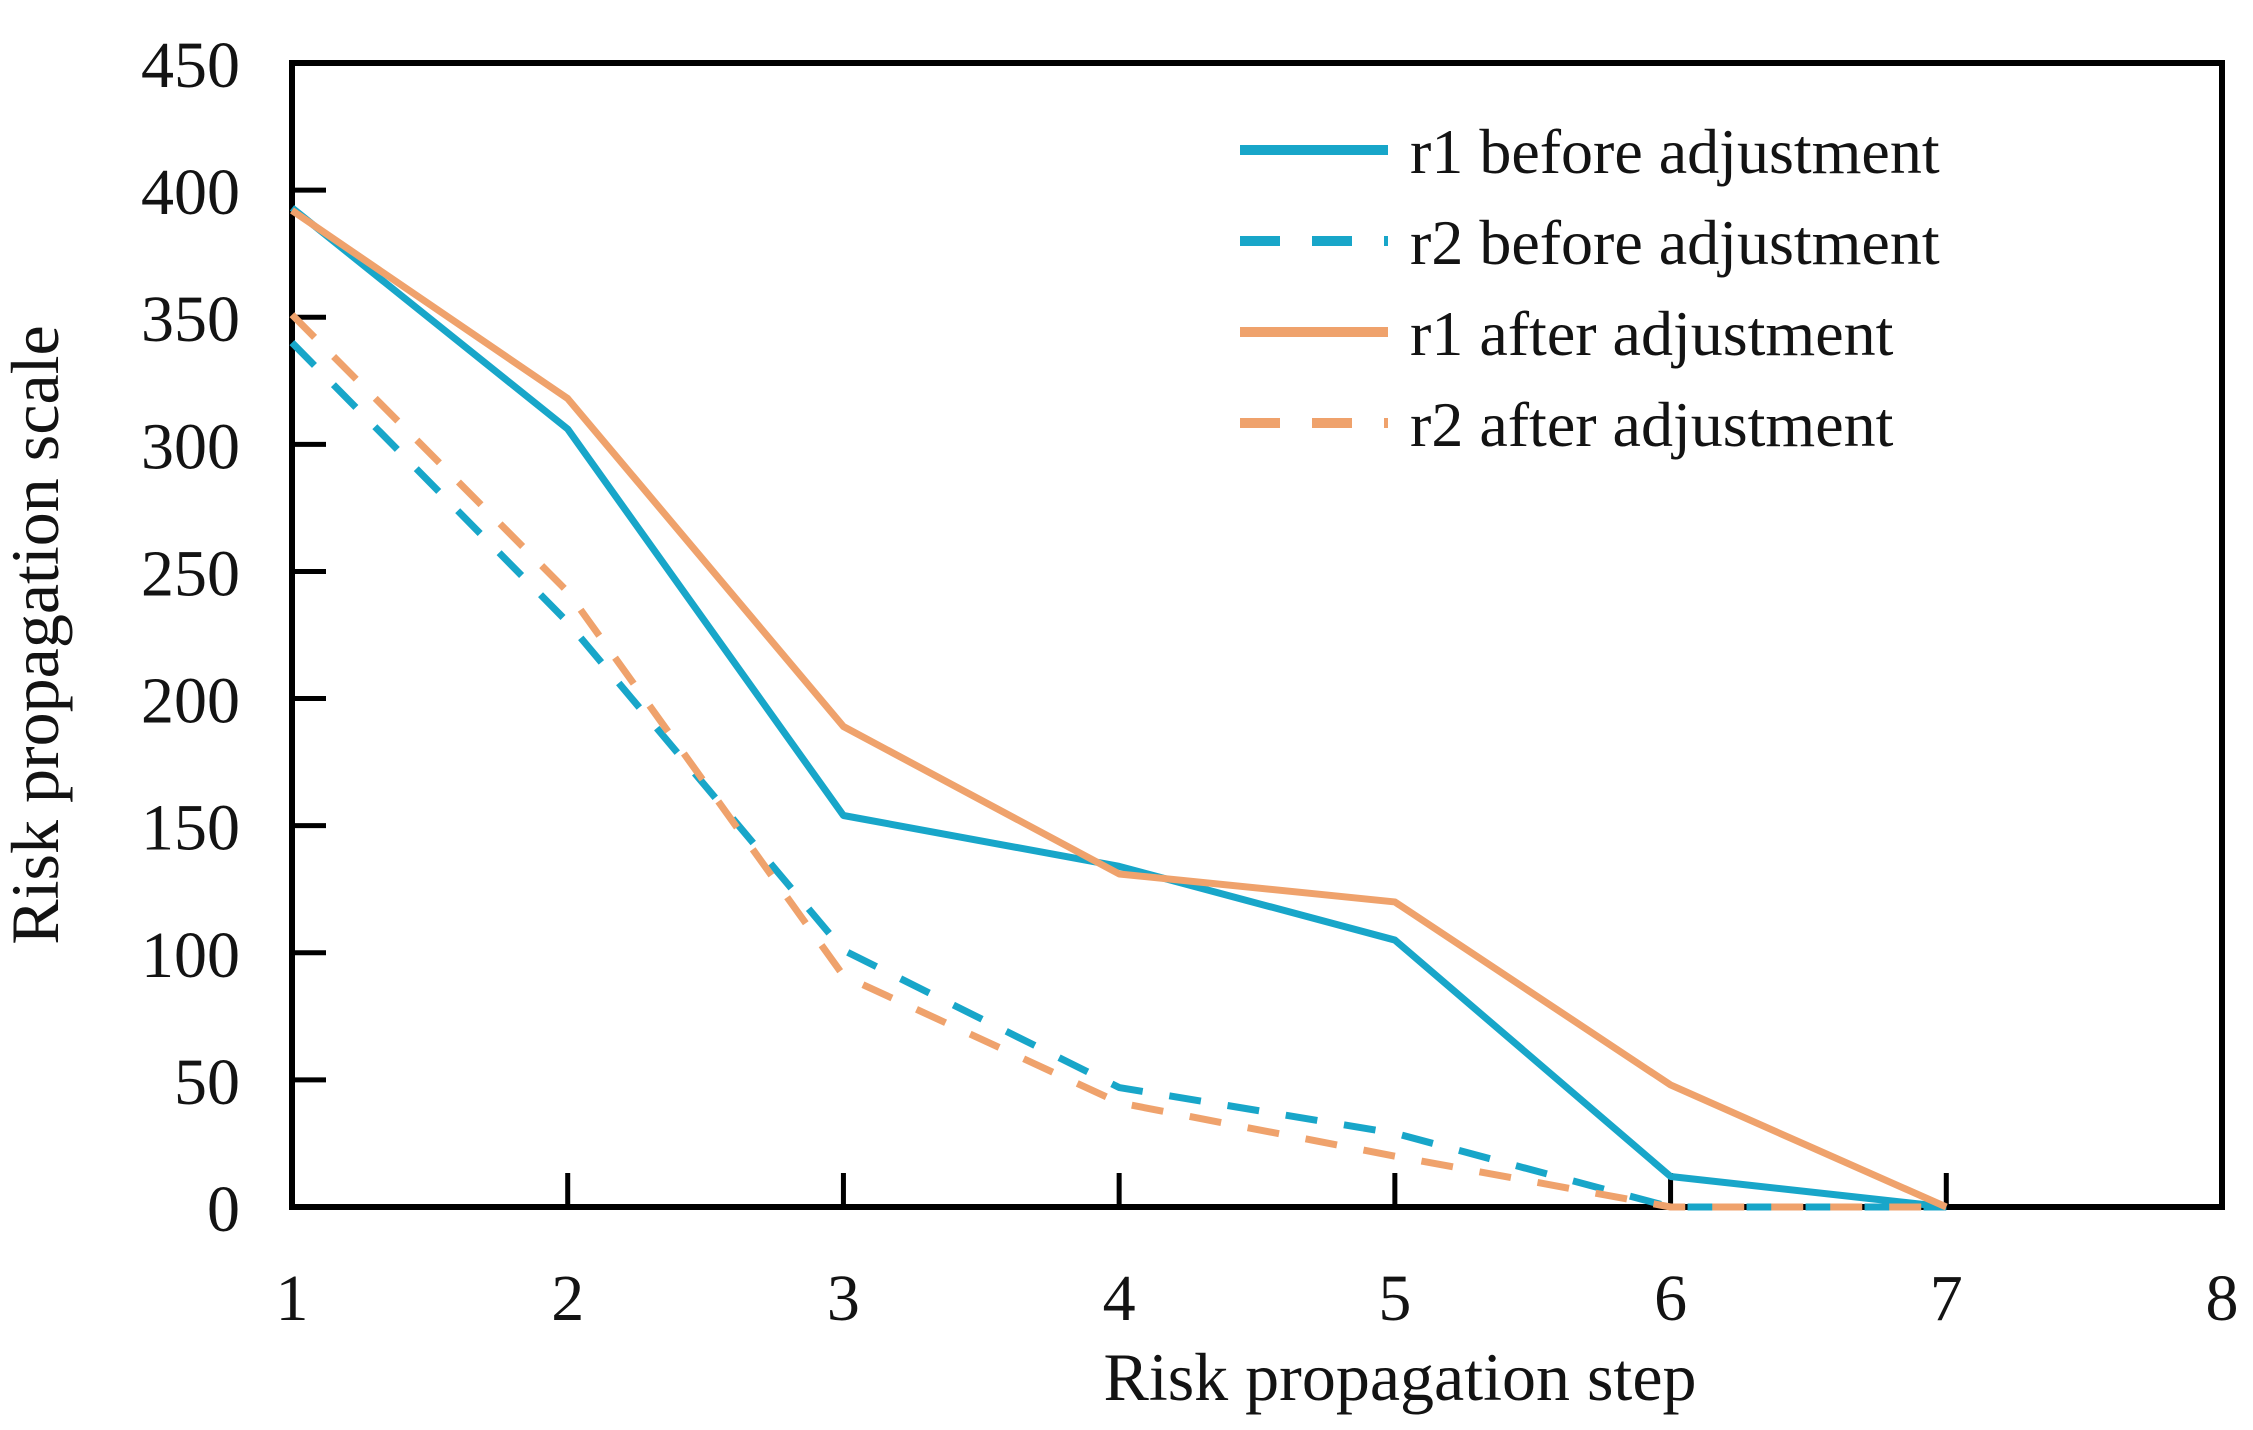 The height and width of the screenshot is (1430, 2253). Describe the element at coordinates (2222, 1298) in the screenshot. I see `x-tick-label-8: 8` at that location.